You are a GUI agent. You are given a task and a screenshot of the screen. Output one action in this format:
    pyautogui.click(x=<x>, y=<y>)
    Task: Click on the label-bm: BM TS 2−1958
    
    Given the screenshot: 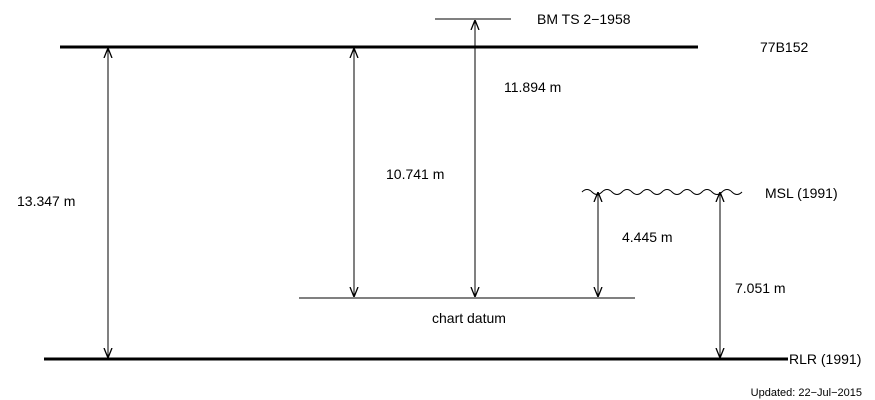 What is the action you would take?
    pyautogui.click(x=584, y=19)
    